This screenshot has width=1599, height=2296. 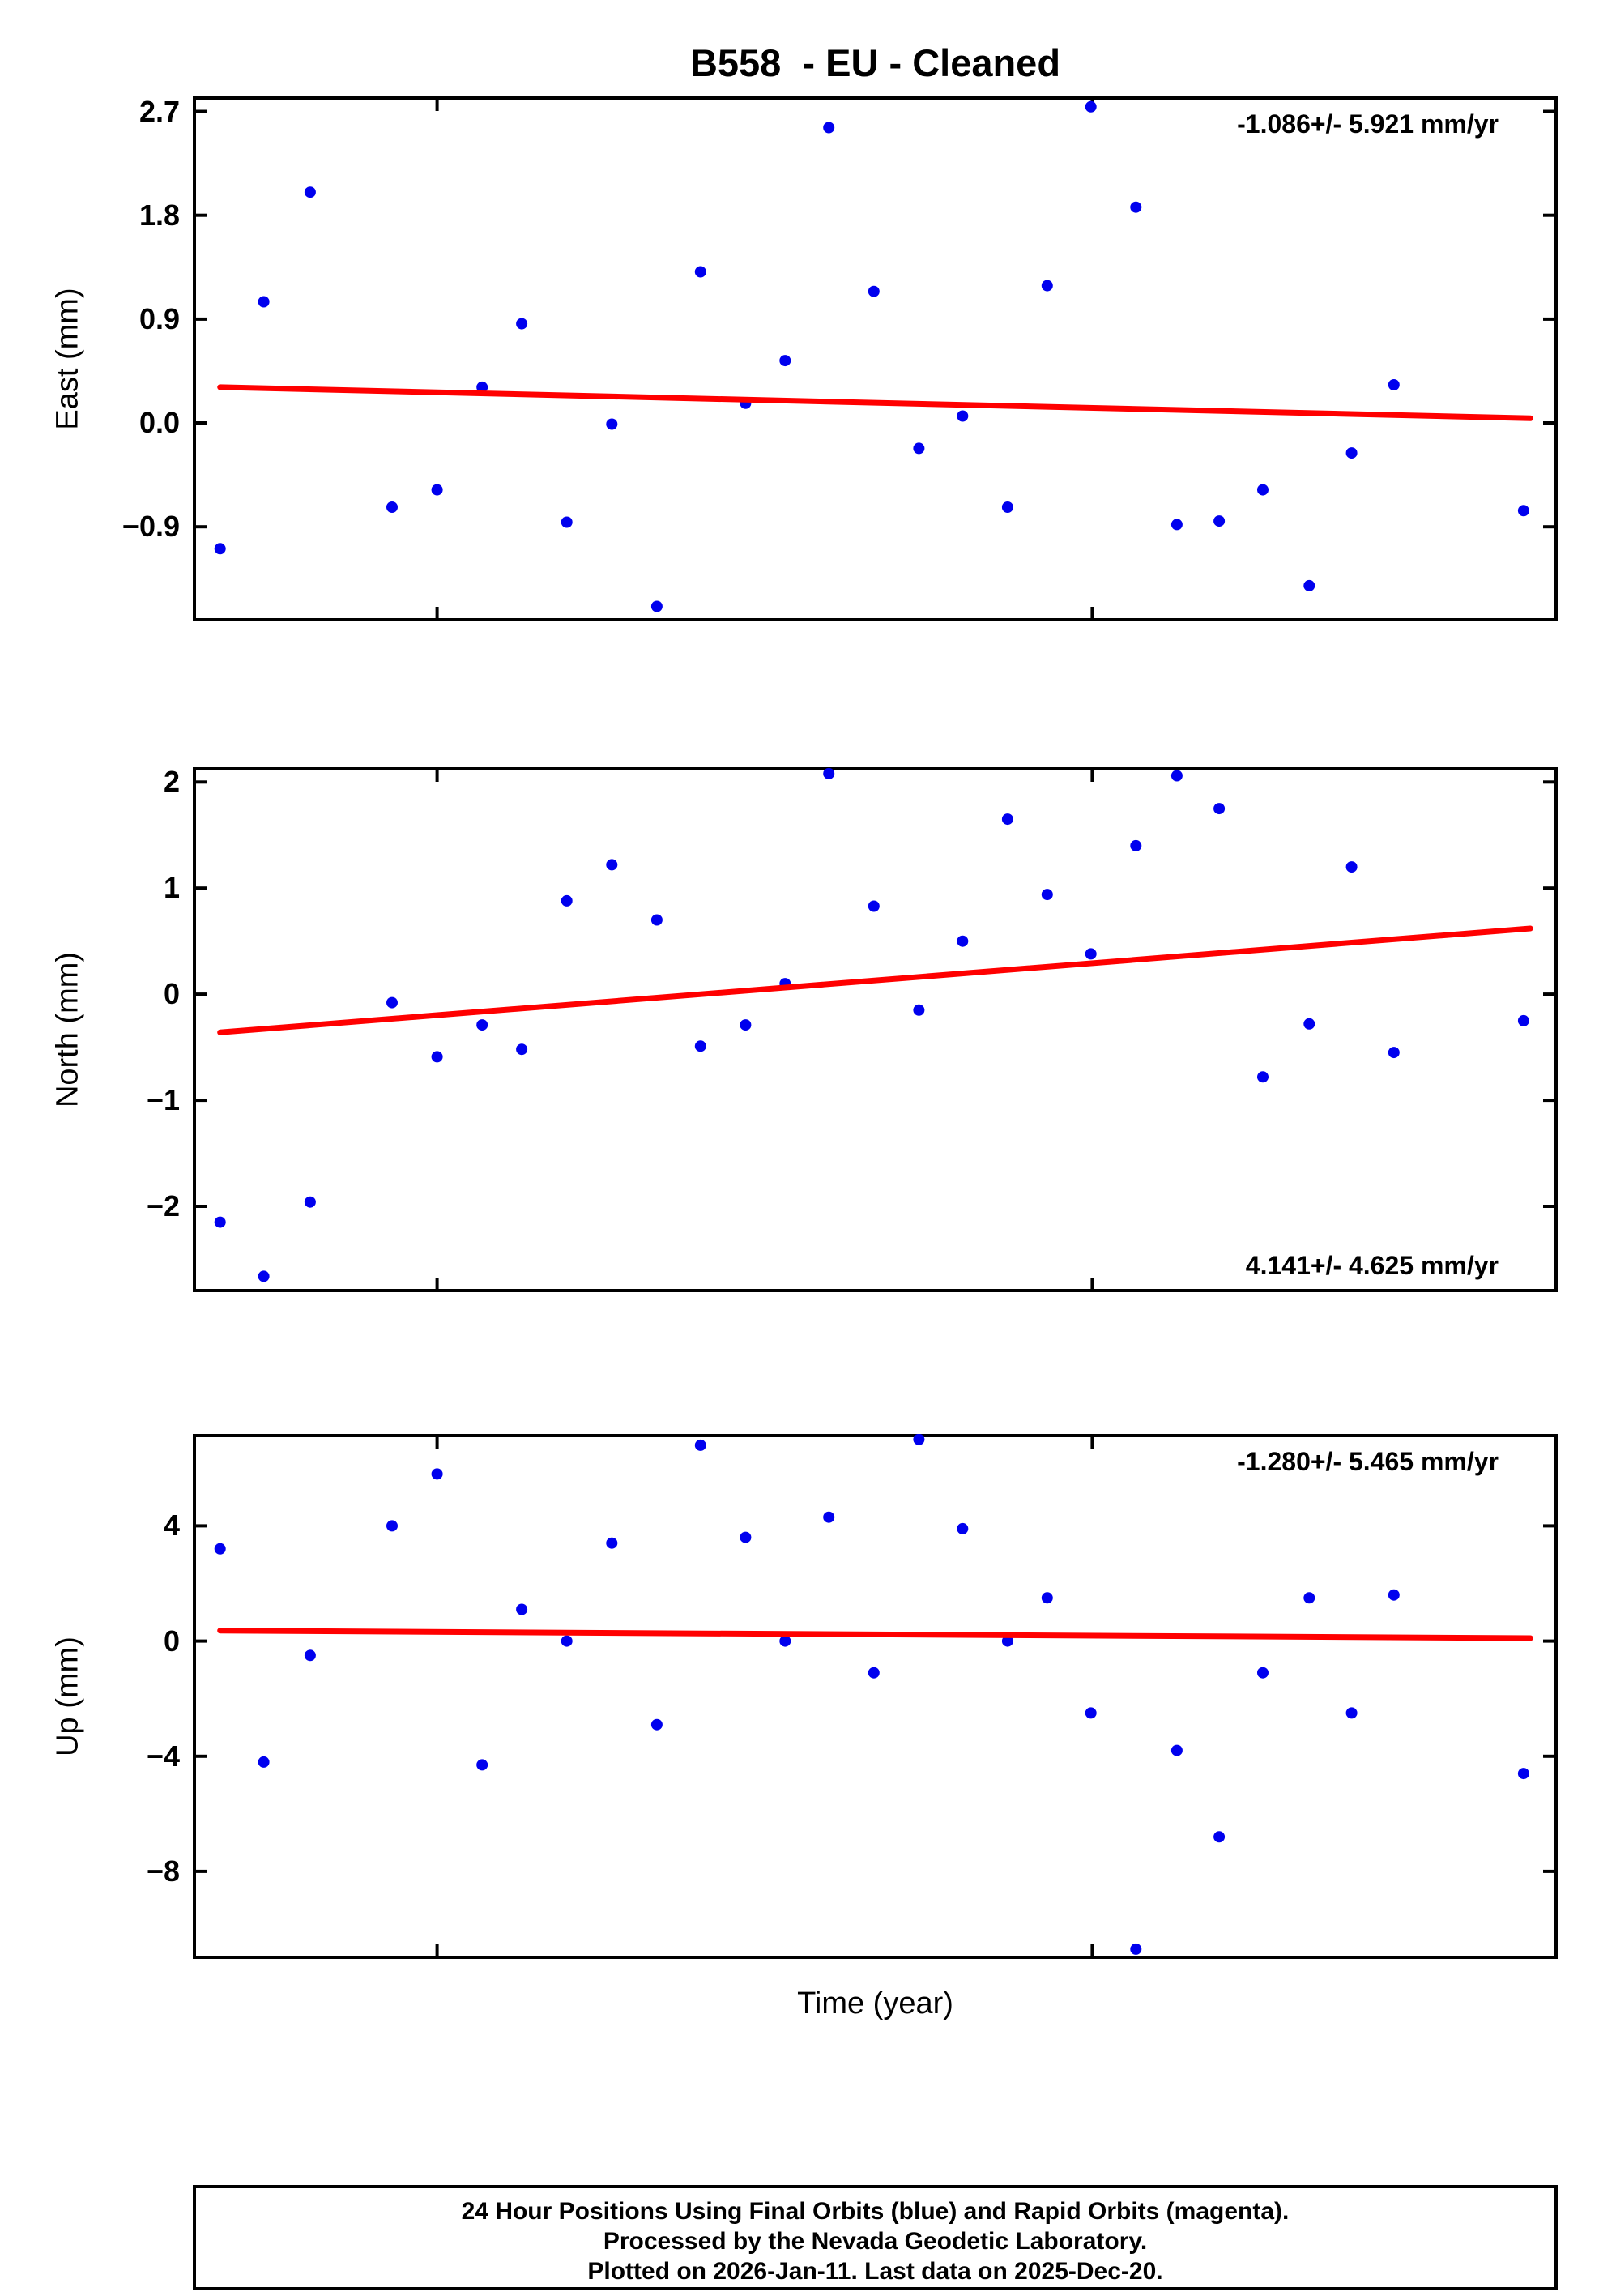 I want to click on y-tick-label: −4, so click(x=163, y=1756).